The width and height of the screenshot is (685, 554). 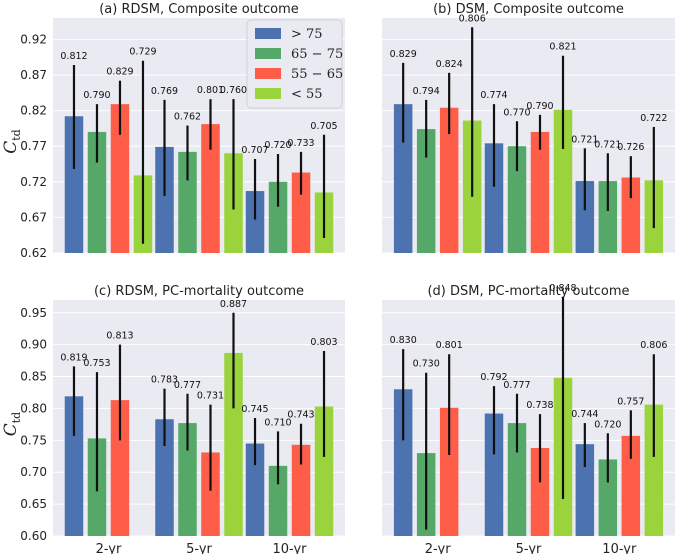 I want to click on y-tick-label: 0.70, so click(x=33, y=472).